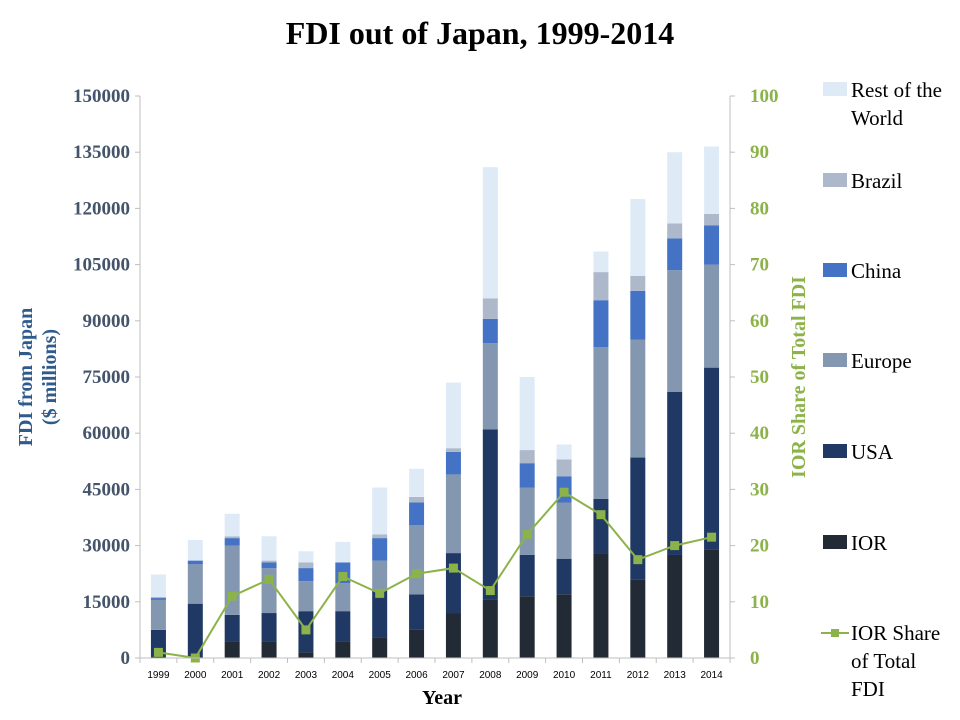 This screenshot has width=960, height=720. What do you see at coordinates (480, 33) in the screenshot?
I see `chart-title: FDI out of Japan, 1999-2014` at bounding box center [480, 33].